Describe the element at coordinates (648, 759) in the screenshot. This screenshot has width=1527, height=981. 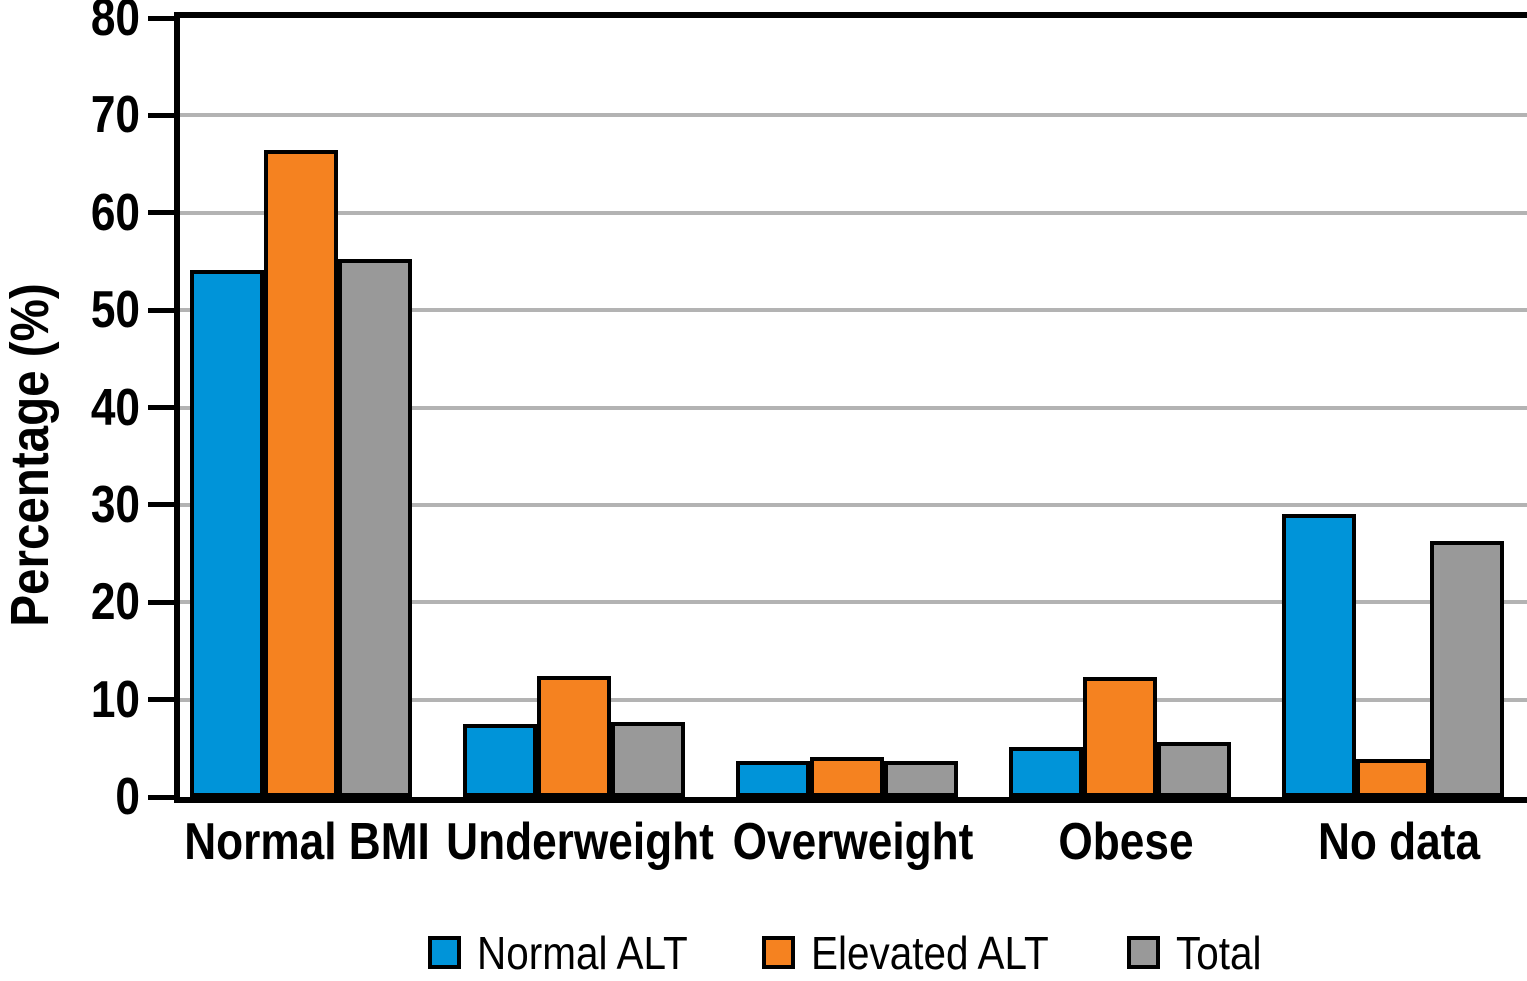
I see `bar-total-underweight` at that location.